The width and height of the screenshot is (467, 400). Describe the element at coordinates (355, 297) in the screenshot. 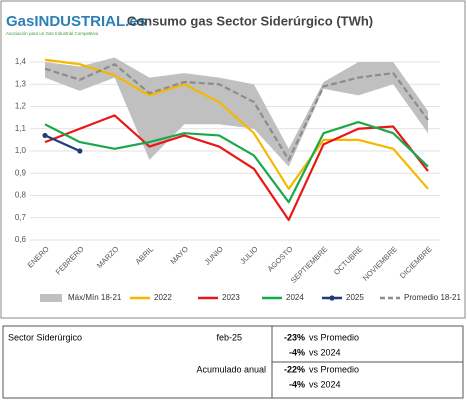

I see `legend-label: 2025` at that location.